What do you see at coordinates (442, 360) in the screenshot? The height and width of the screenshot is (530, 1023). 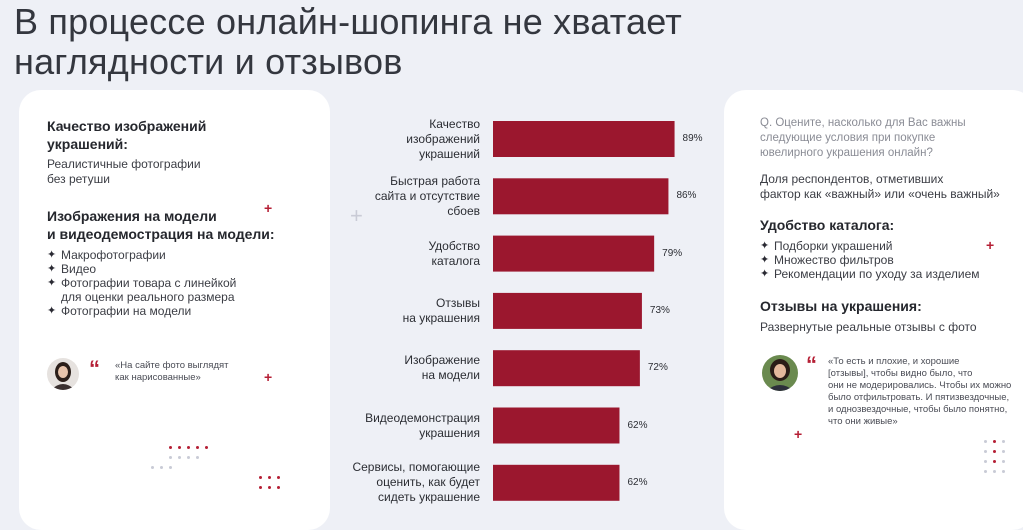 I see `category-label-line: Изображение` at bounding box center [442, 360].